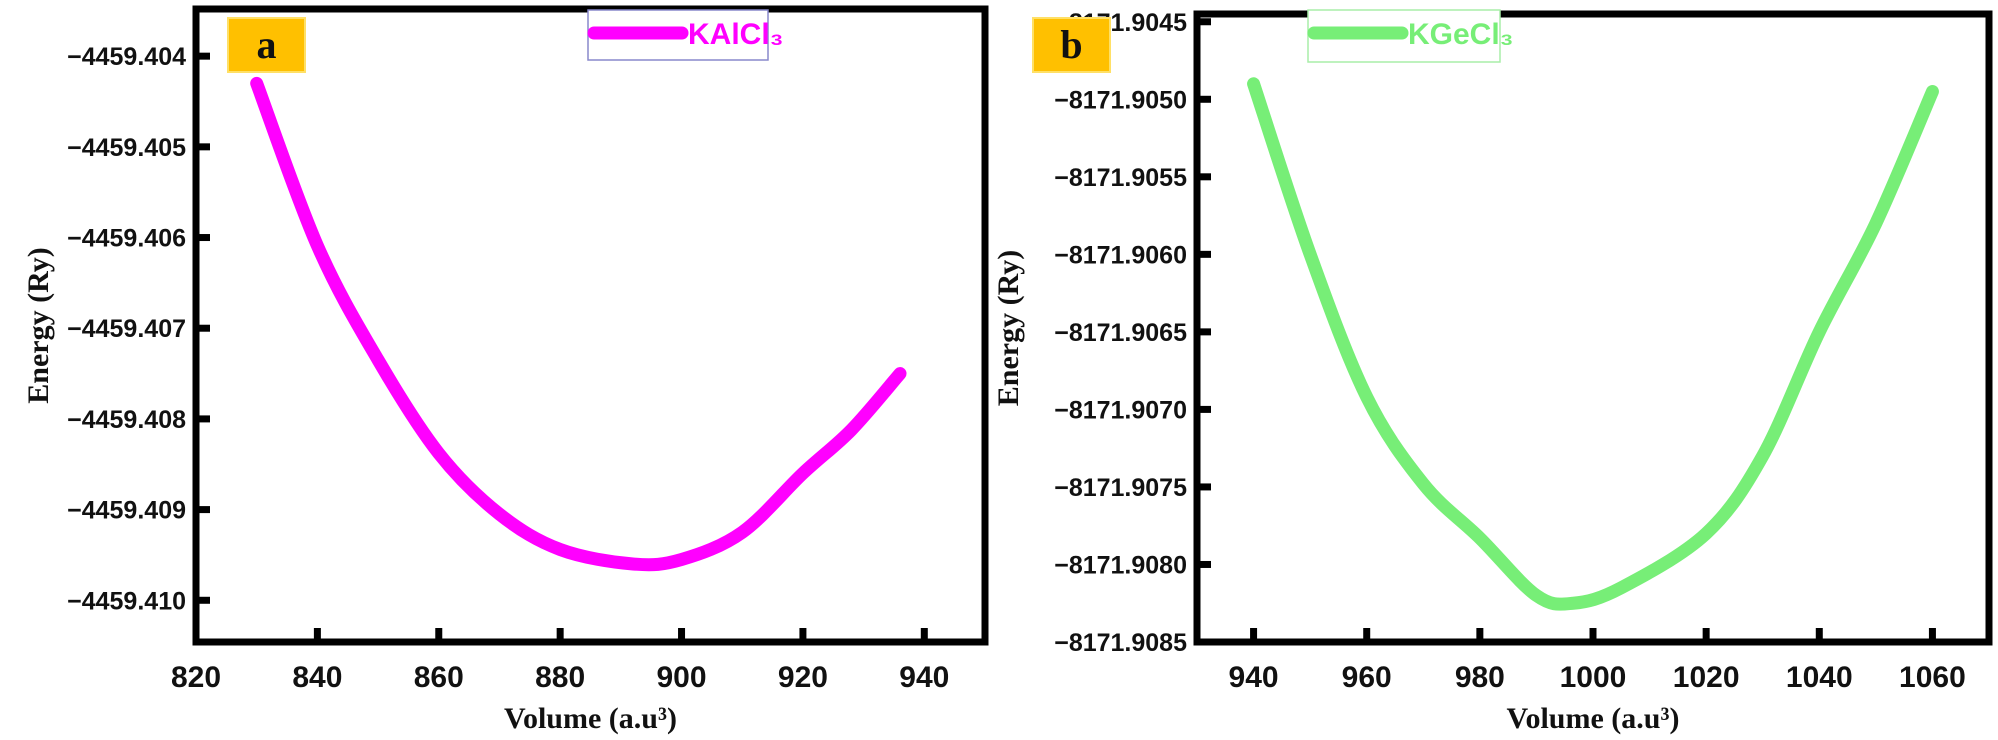 The image size is (1998, 740). I want to click on panel-label: a, so click(267, 44).